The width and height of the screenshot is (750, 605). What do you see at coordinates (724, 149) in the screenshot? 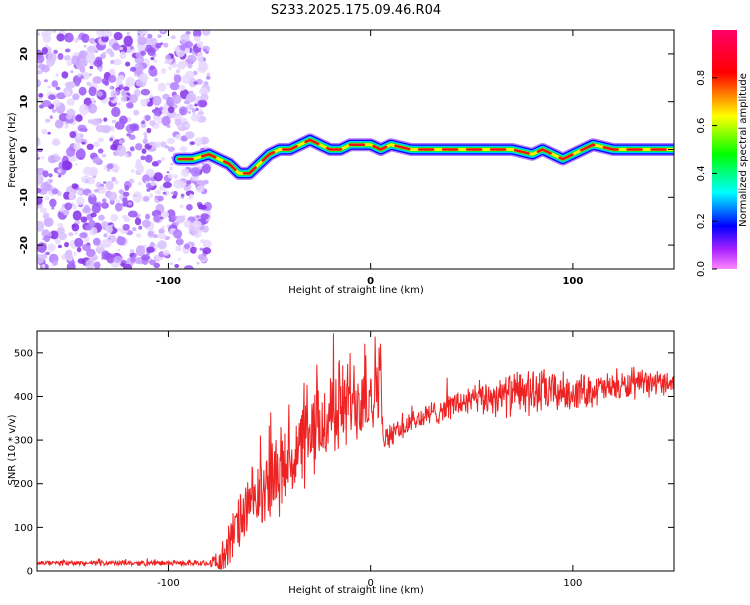
I see `colorbar-gradient` at bounding box center [724, 149].